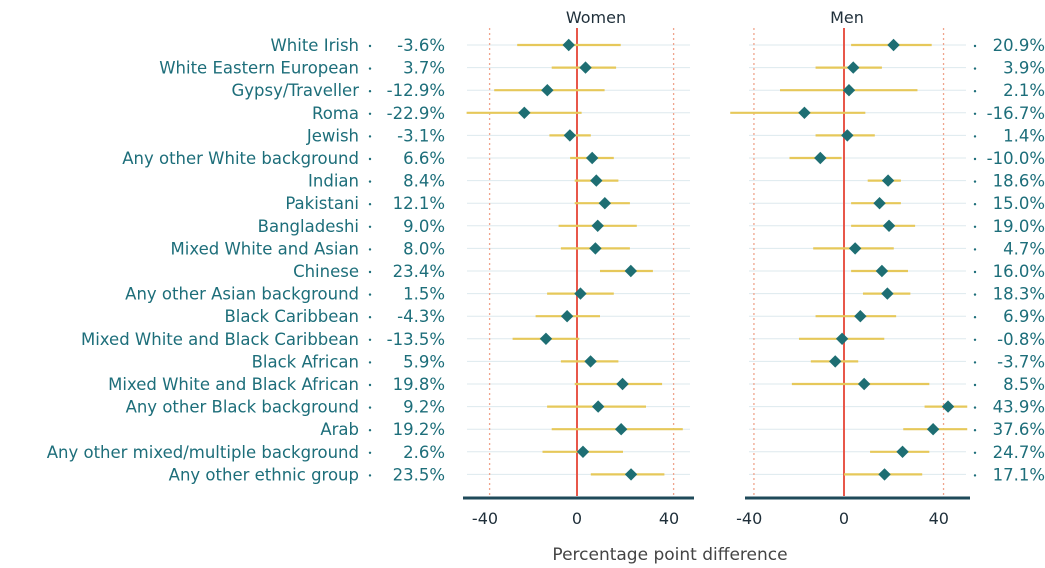  Describe the element at coordinates (1019, 452) in the screenshot. I see `value-label: 24.7%` at that location.